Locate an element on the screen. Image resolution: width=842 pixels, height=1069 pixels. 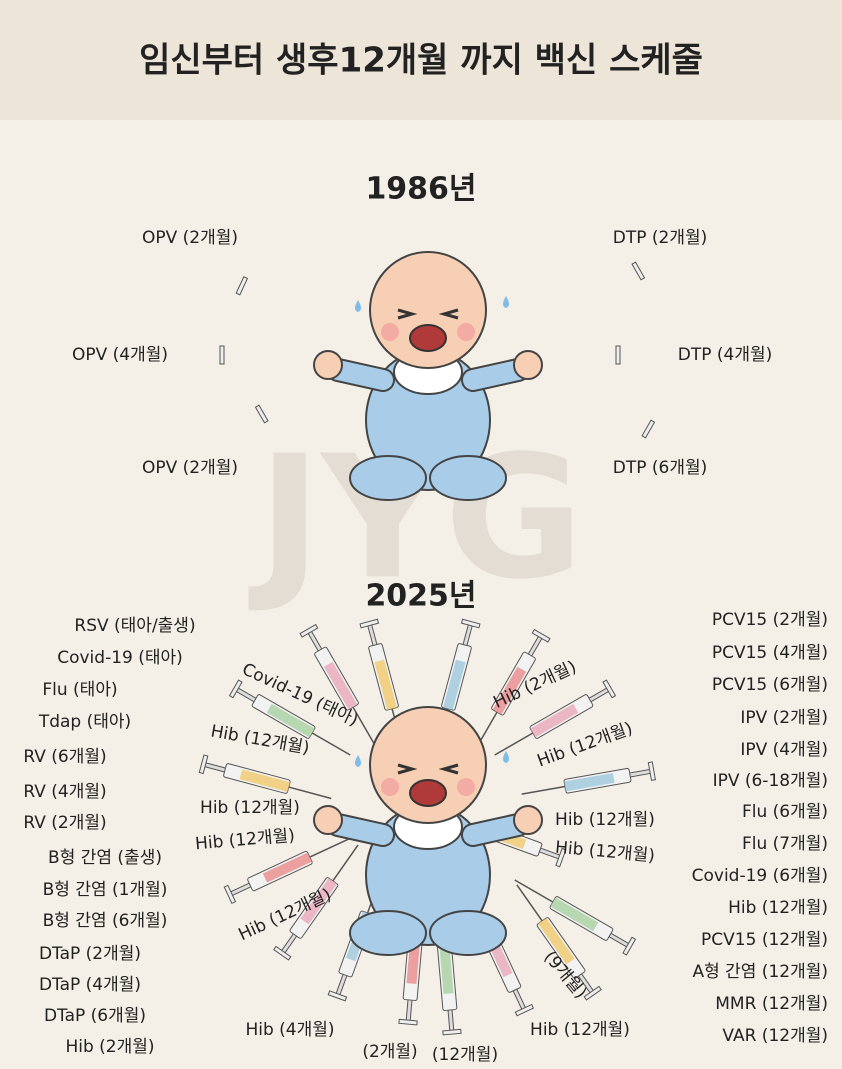
vaccine-label: IPV (2개월) is located at coordinates (784, 718).